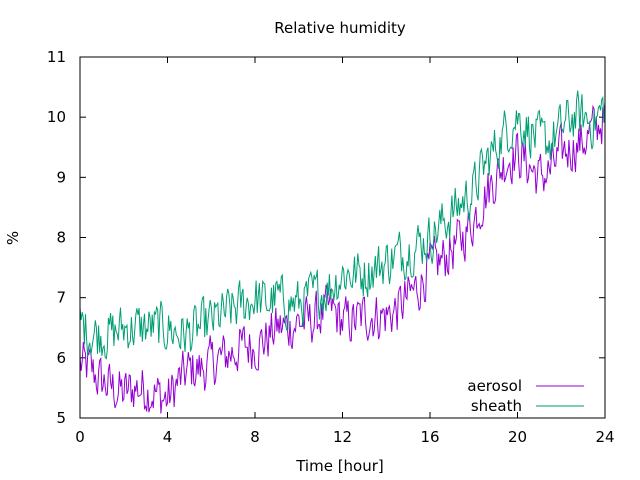 The image size is (640, 480). Describe the element at coordinates (517, 437) in the screenshot. I see `x-tick-label: 20` at that location.